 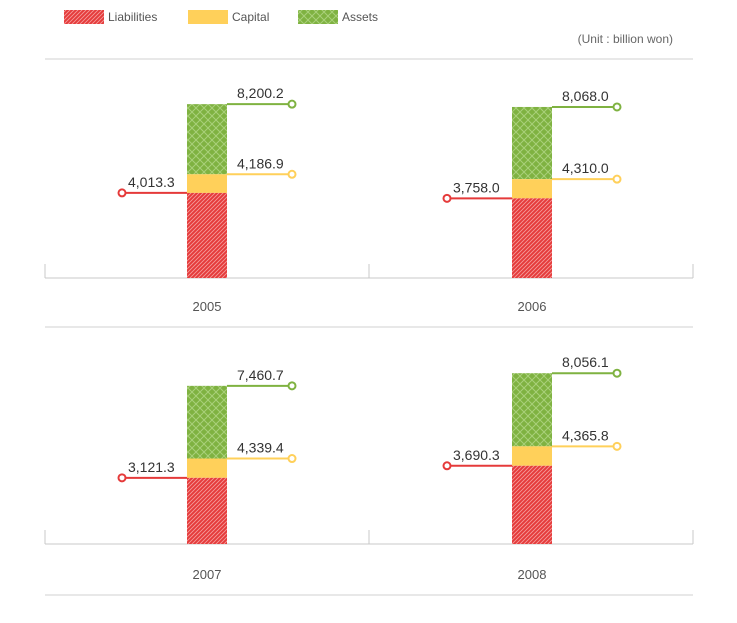 I want to click on bar-capital-2008, so click(x=532, y=456).